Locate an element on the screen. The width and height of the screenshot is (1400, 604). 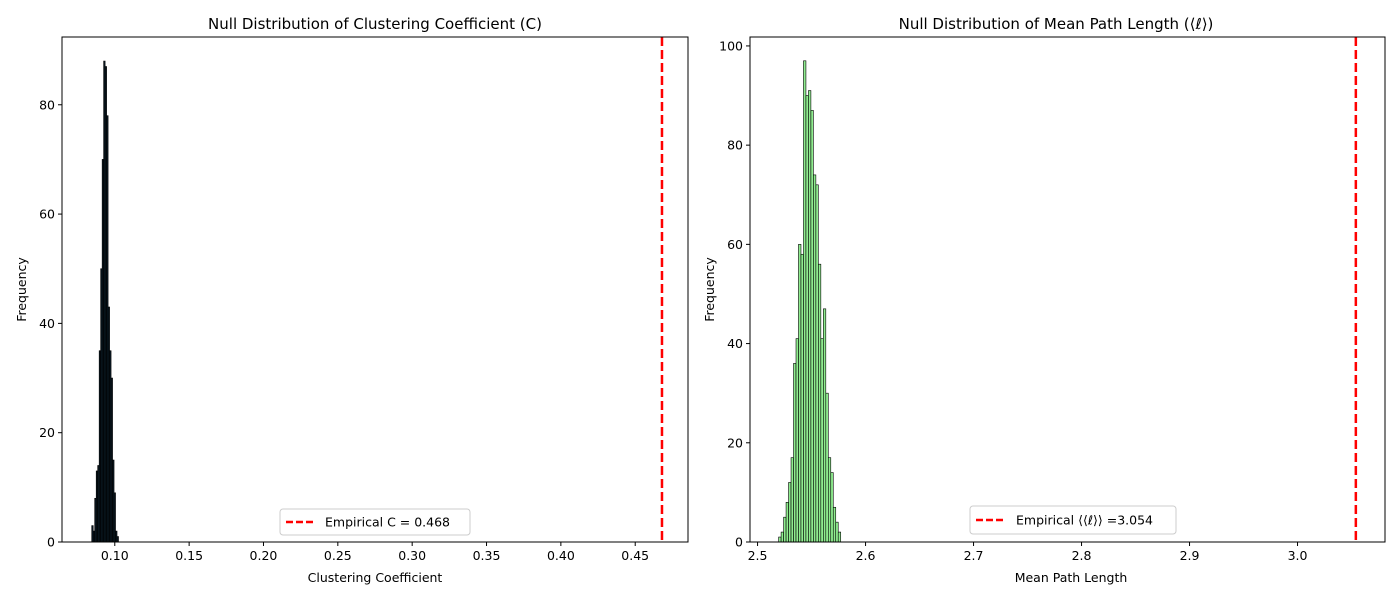
legend: Empirical ⟨⟨ℓ⟩⟩ =3.054 is located at coordinates (1073, 520).